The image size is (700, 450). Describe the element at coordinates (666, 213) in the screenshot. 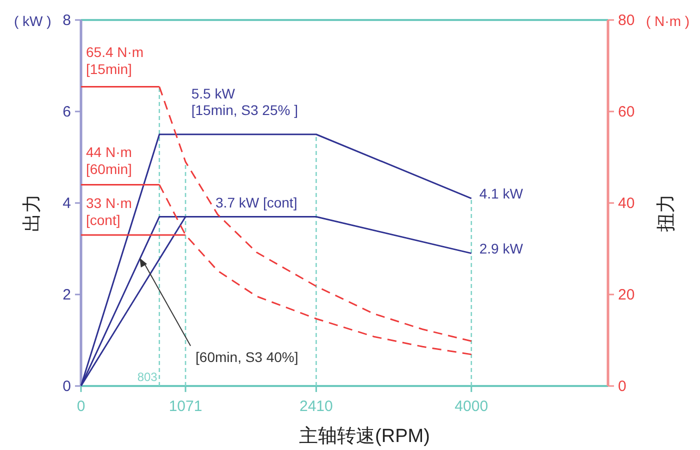

I see `y2-axis-title: 扭力` at that location.